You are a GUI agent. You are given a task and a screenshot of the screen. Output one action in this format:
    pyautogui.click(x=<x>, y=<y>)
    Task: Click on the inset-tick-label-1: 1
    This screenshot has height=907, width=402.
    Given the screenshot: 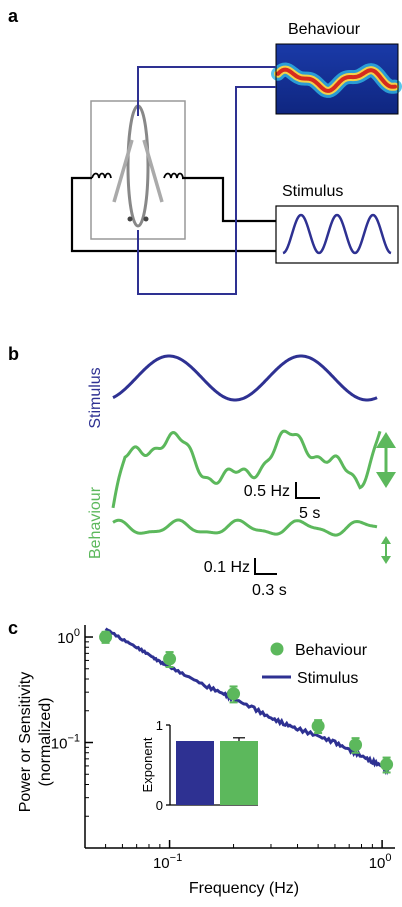 What is the action you would take?
    pyautogui.click(x=159, y=725)
    